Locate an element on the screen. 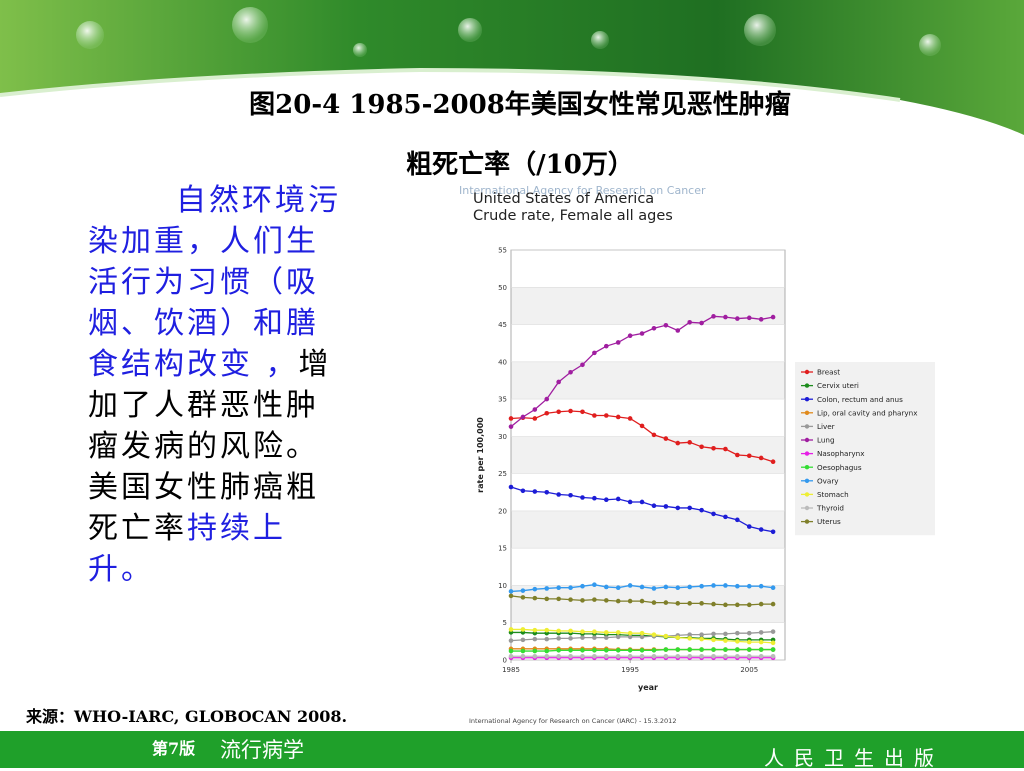 The height and width of the screenshot is (771, 1024). legend-marker-colon-rectum-and-anus is located at coordinates (807, 399).